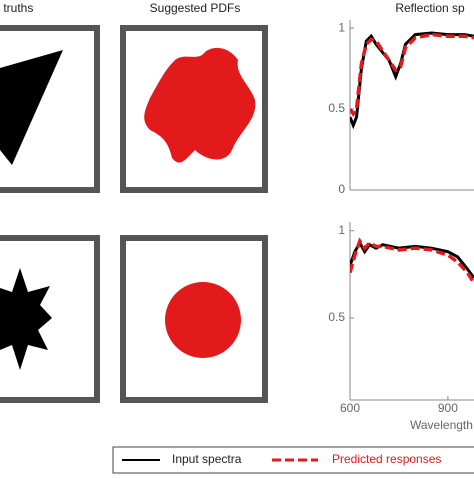 This screenshot has height=479, width=474. Describe the element at coordinates (350, 408) in the screenshot. I see `x-tick-label: 600` at that location.